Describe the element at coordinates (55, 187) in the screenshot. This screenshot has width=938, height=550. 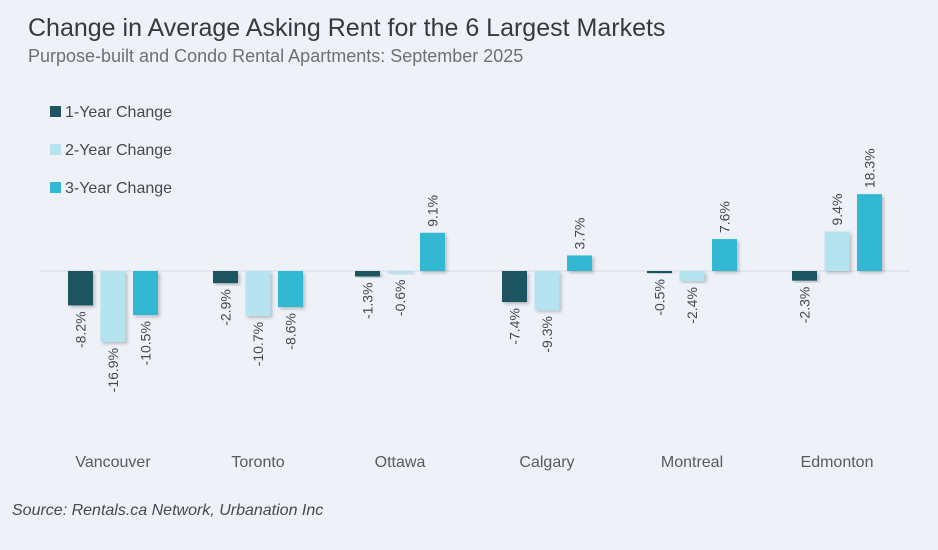
I see `legend-swatch-3-year` at that location.